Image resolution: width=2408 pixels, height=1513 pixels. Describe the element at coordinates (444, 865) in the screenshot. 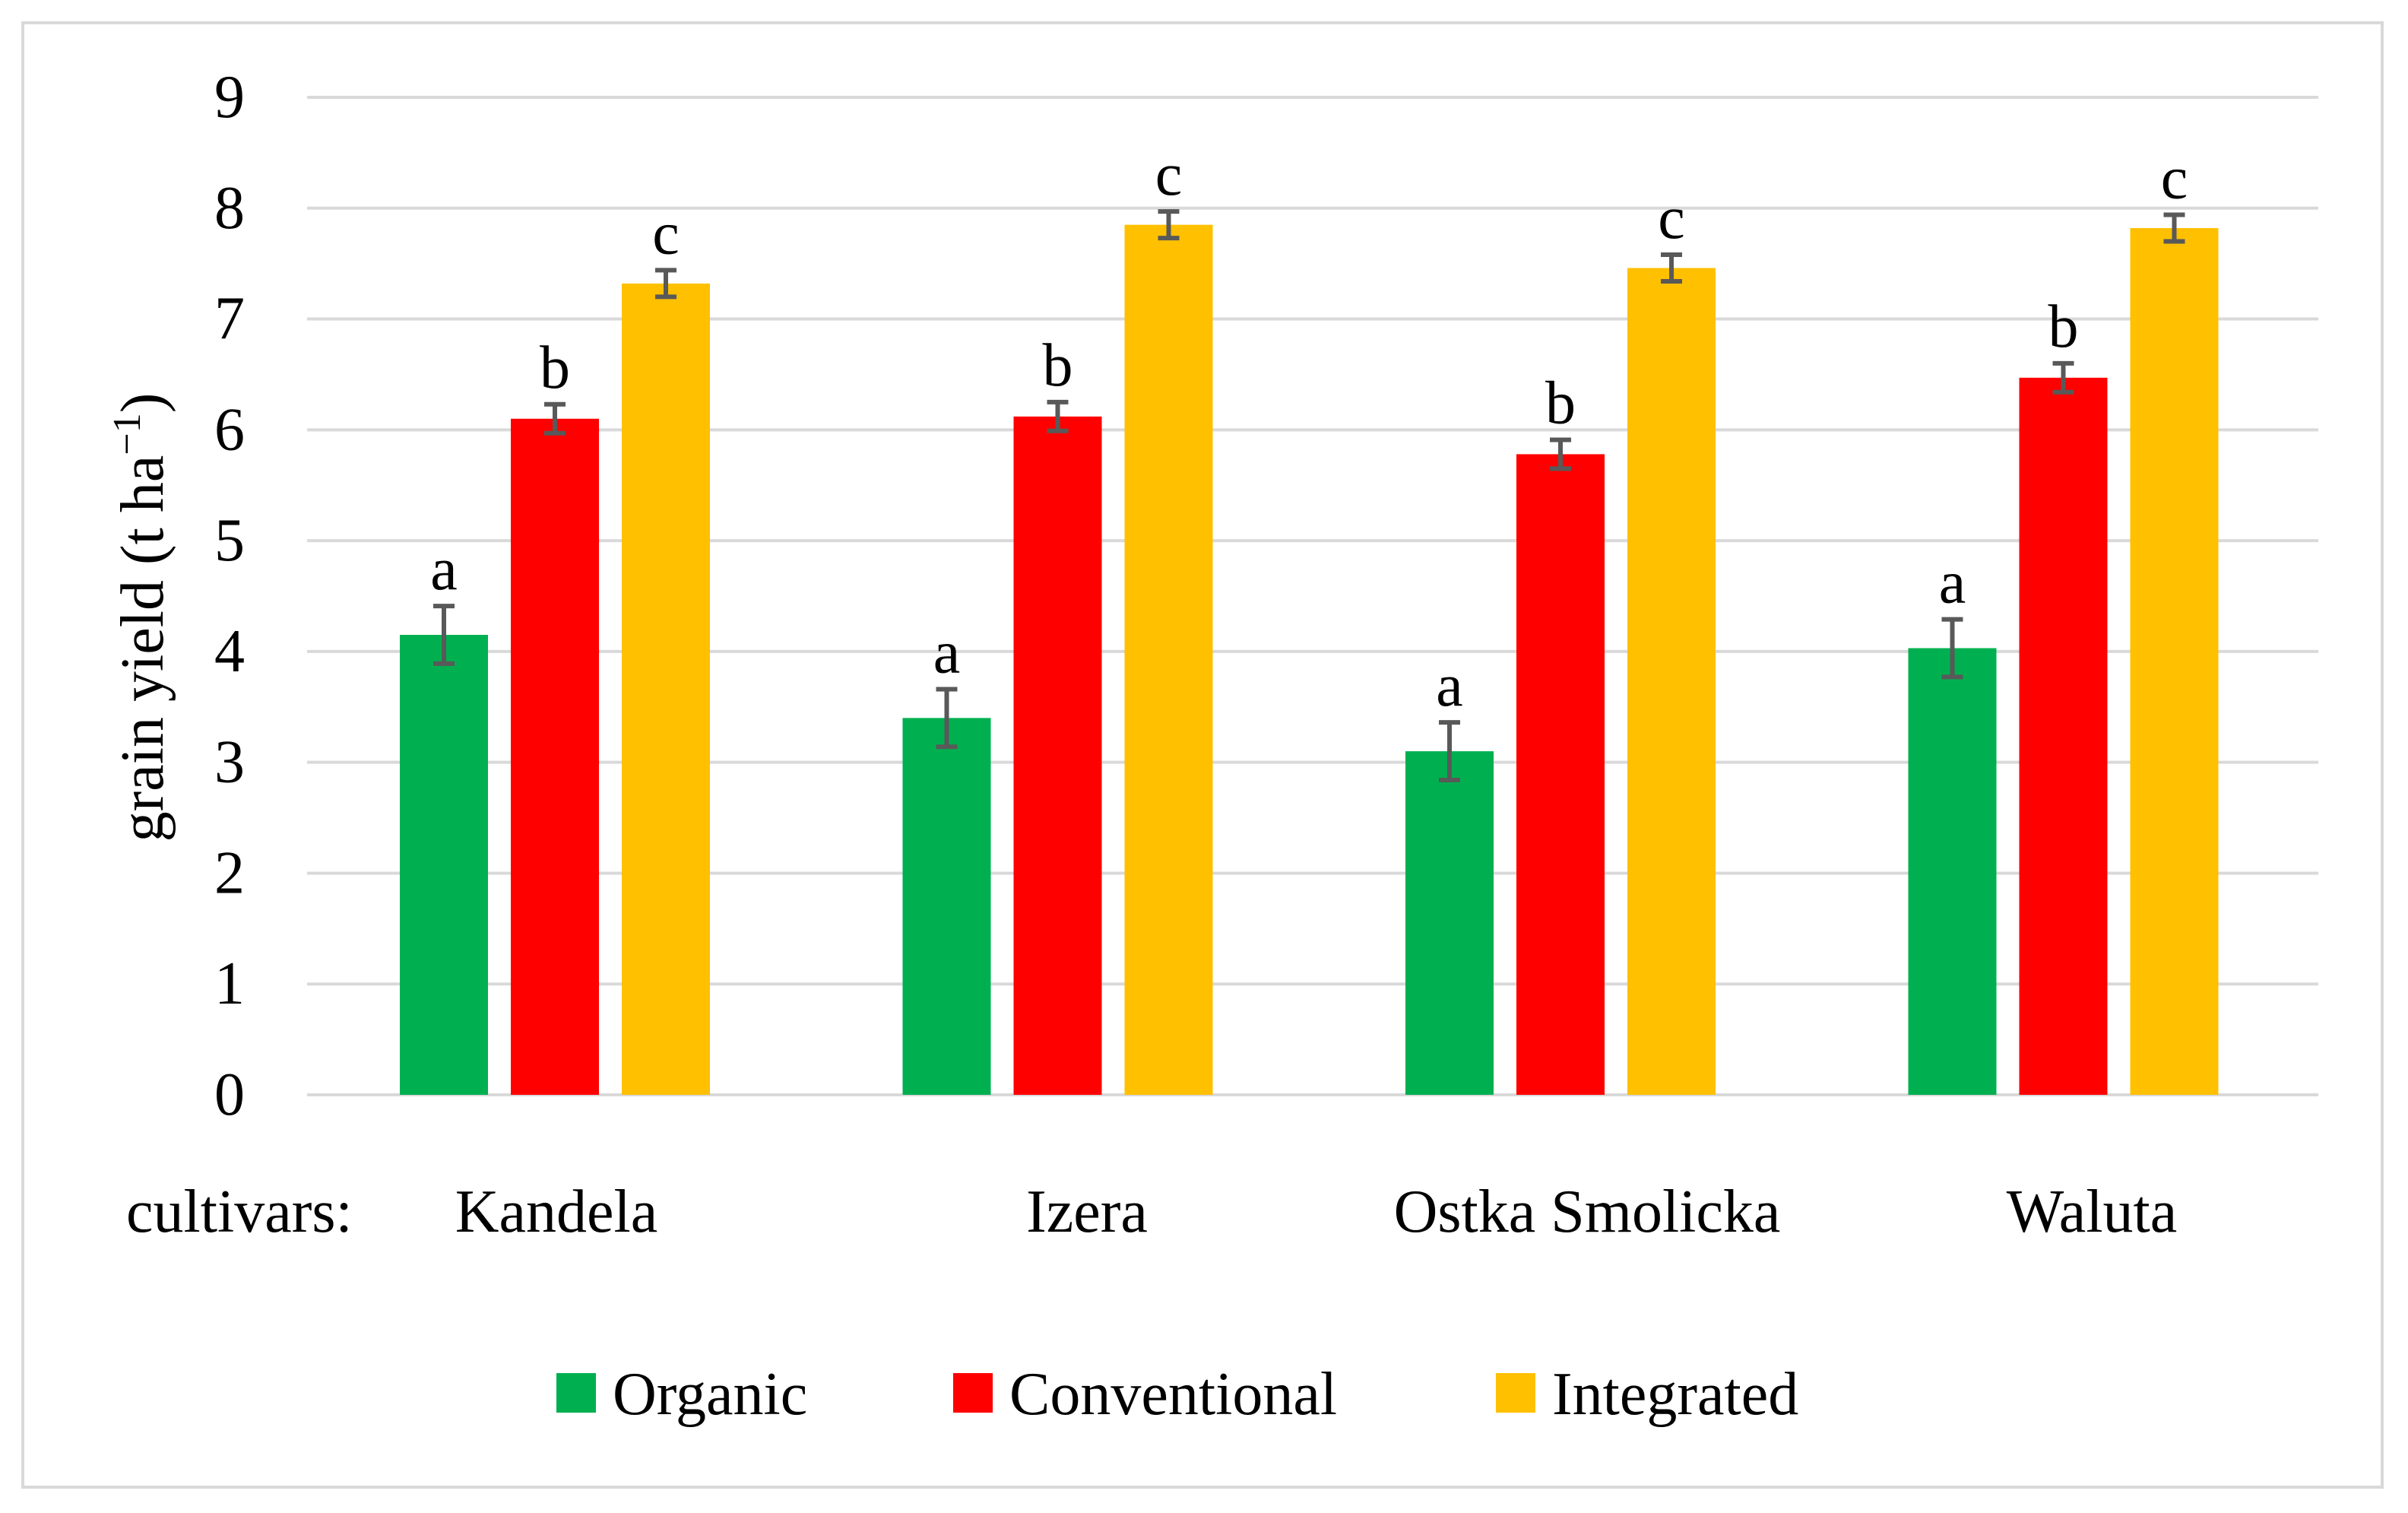

I see `bar-organic-kandela` at that location.